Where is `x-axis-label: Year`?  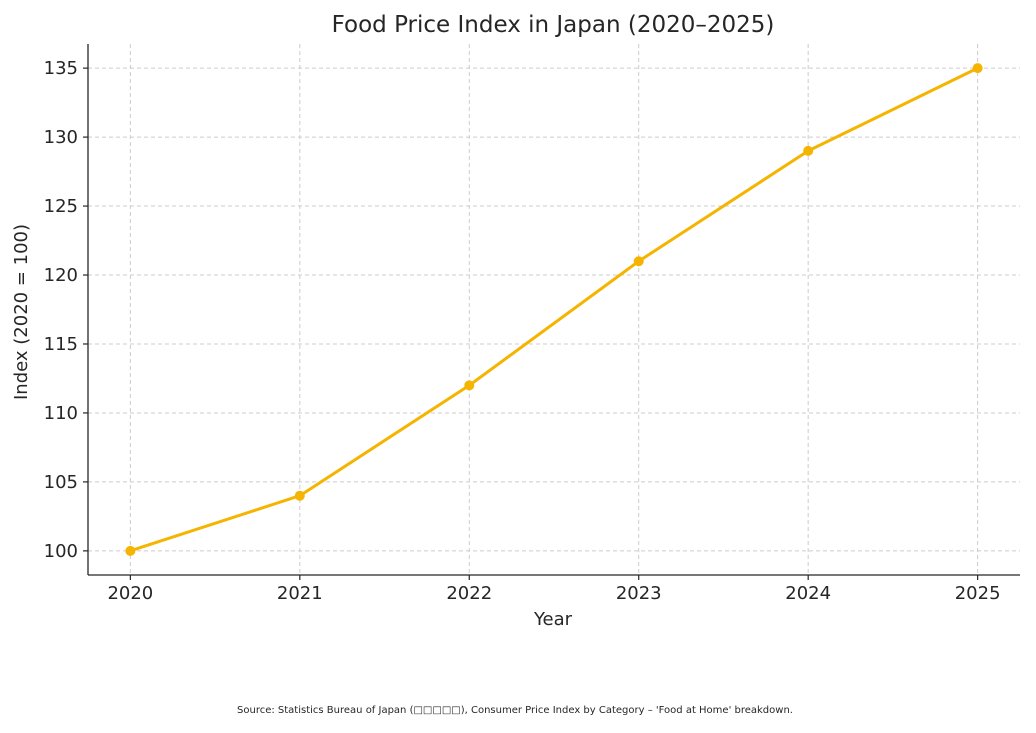 x-axis-label: Year is located at coordinates (553, 619).